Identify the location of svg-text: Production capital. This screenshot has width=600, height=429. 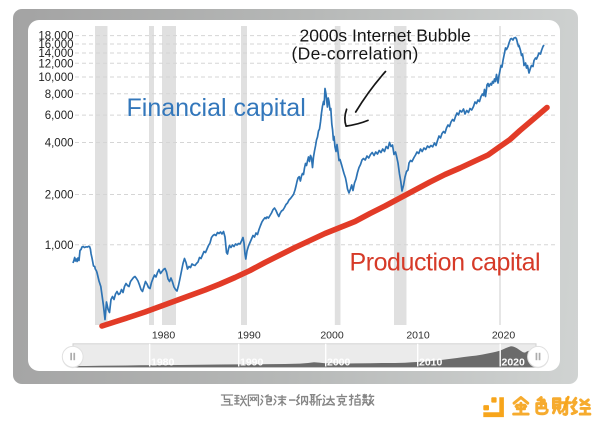
(445, 263).